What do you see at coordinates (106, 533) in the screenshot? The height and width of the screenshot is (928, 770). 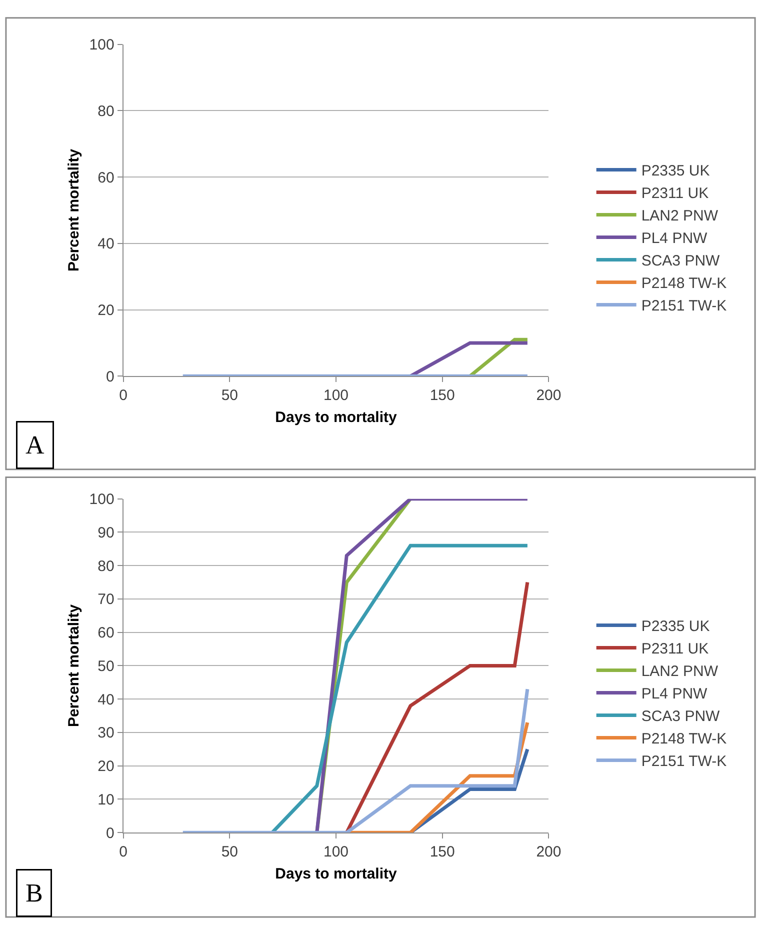 I see `y-tick-label: 90` at bounding box center [106, 533].